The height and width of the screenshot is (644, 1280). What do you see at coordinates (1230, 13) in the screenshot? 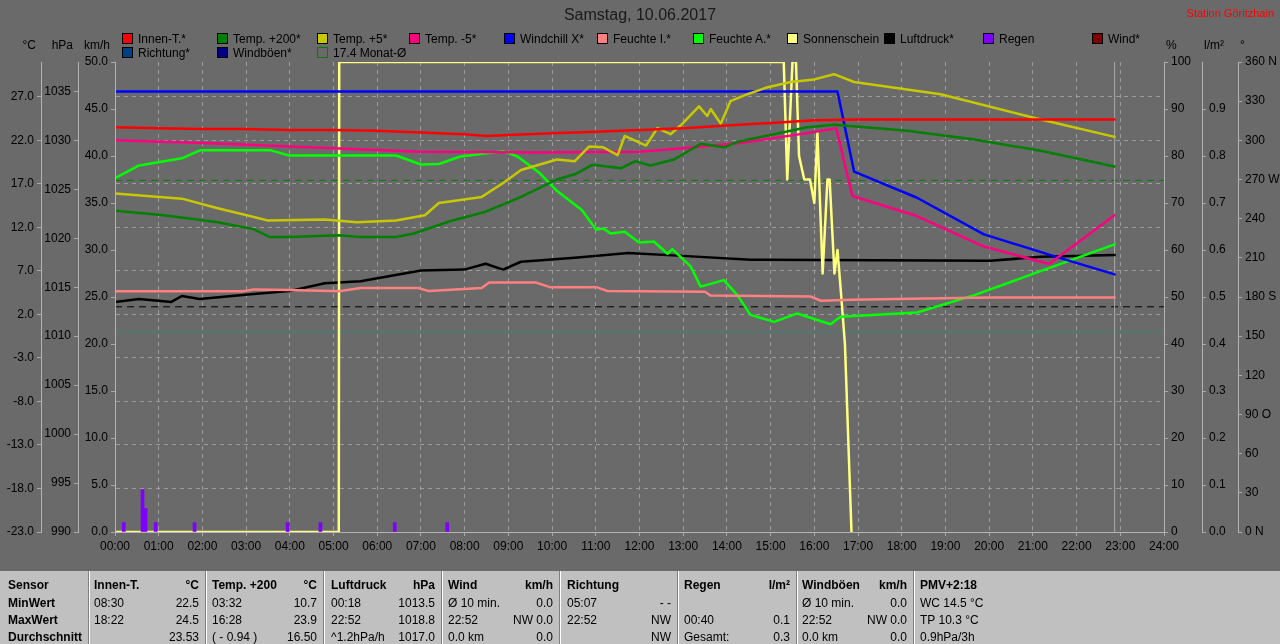
I see `text: Station Göritzhain` at bounding box center [1230, 13].